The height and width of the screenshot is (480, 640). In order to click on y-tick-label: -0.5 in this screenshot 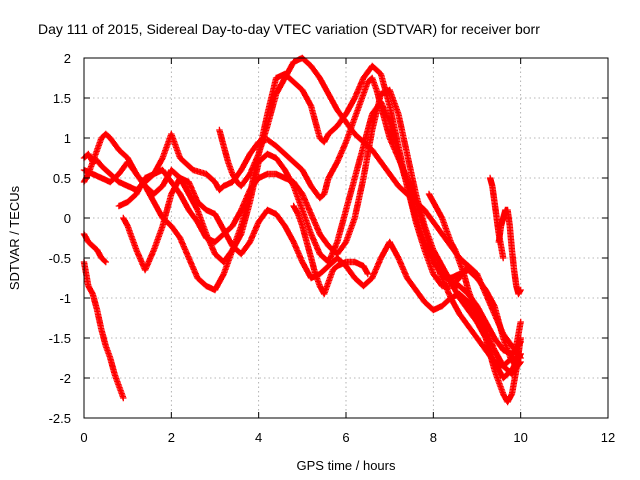, I will do `click(60, 258)`.